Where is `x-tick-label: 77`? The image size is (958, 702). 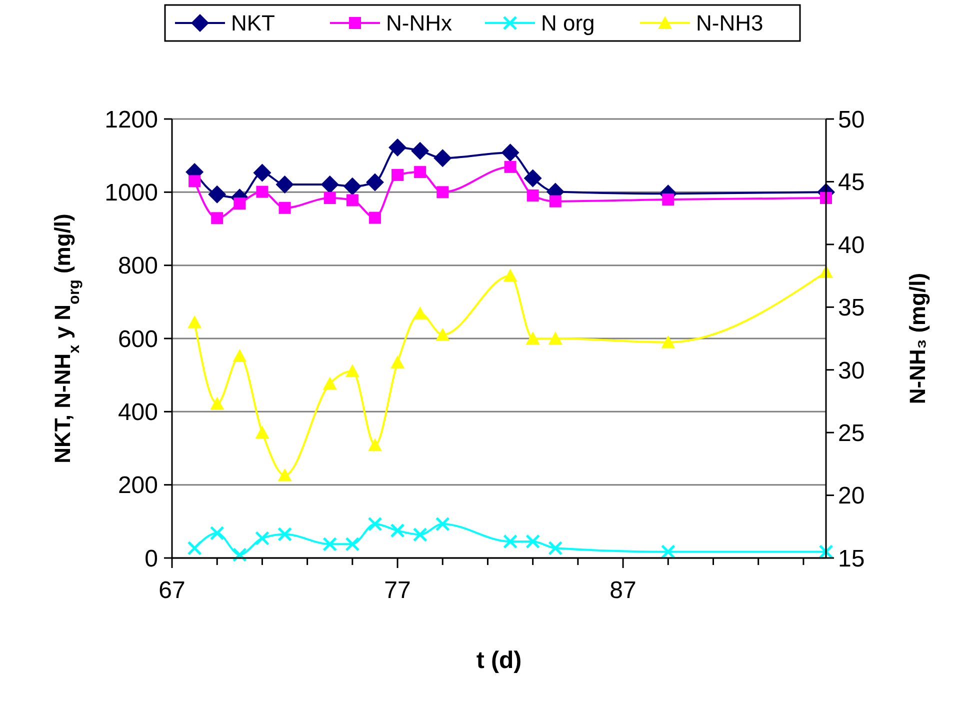 x-tick-label: 77 is located at coordinates (397, 590).